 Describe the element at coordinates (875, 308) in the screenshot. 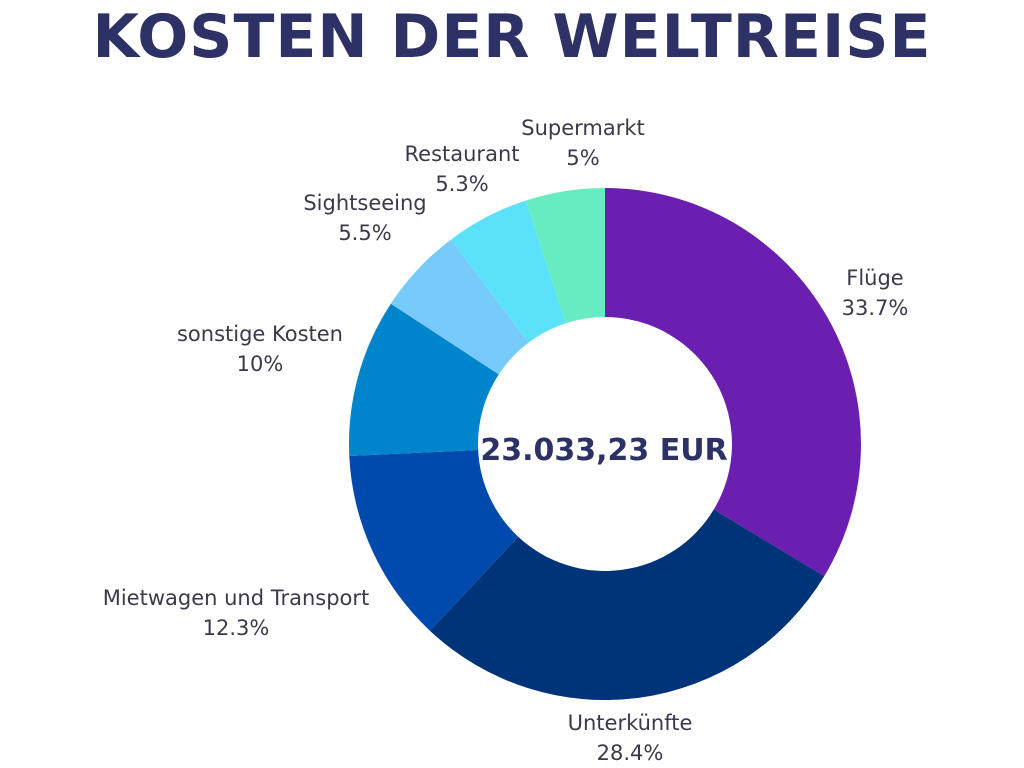

I see `slice-percent-label: 33.7%` at that location.